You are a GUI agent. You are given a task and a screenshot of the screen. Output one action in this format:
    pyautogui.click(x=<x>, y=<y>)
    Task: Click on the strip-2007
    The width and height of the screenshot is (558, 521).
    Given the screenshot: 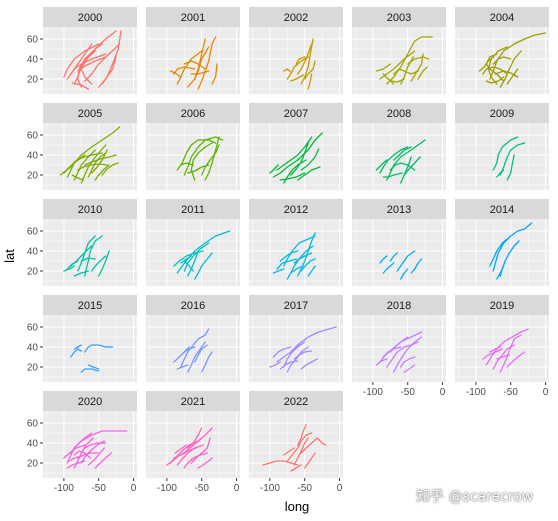 What is the action you would take?
    pyautogui.click(x=296, y=113)
    